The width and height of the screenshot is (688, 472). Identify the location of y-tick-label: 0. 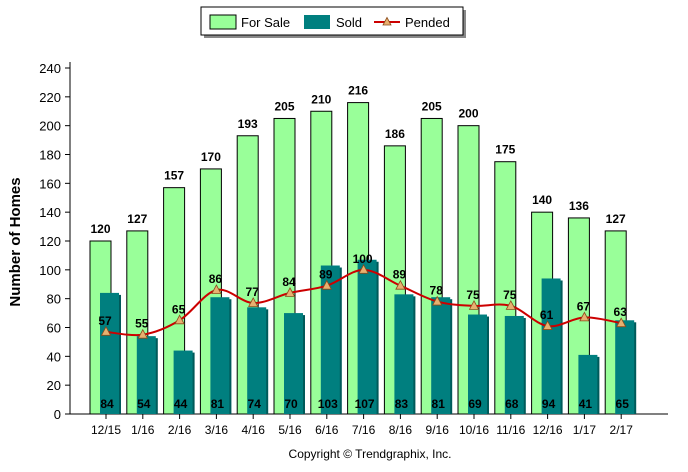
(57, 414).